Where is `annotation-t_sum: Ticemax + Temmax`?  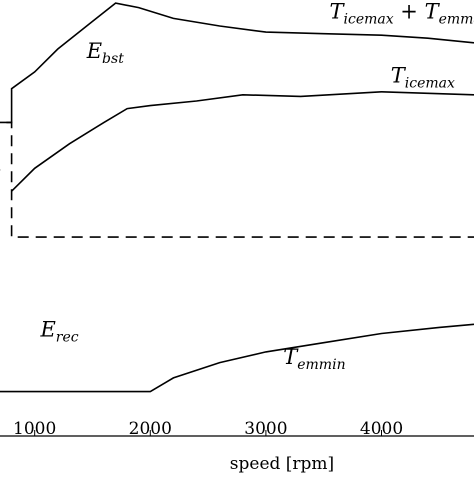
annotation-t_sum: Ticemax + Temmax is located at coordinates (401, 13).